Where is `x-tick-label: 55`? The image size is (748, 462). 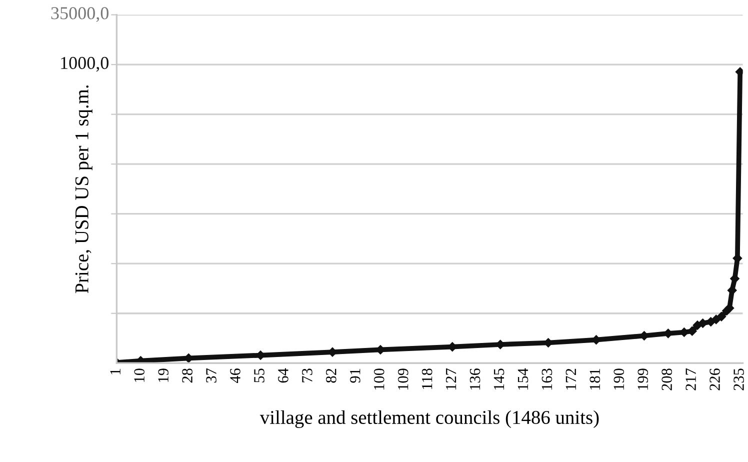 x-tick-label: 55 is located at coordinates (259, 375).